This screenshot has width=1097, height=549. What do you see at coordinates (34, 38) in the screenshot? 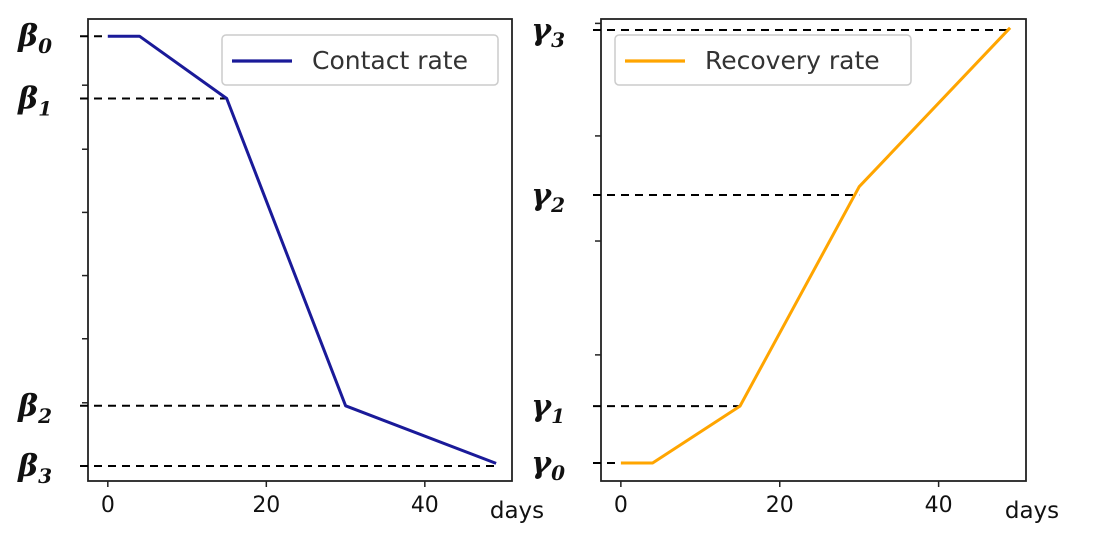
I see `reference-label: β0` at bounding box center [34, 38].